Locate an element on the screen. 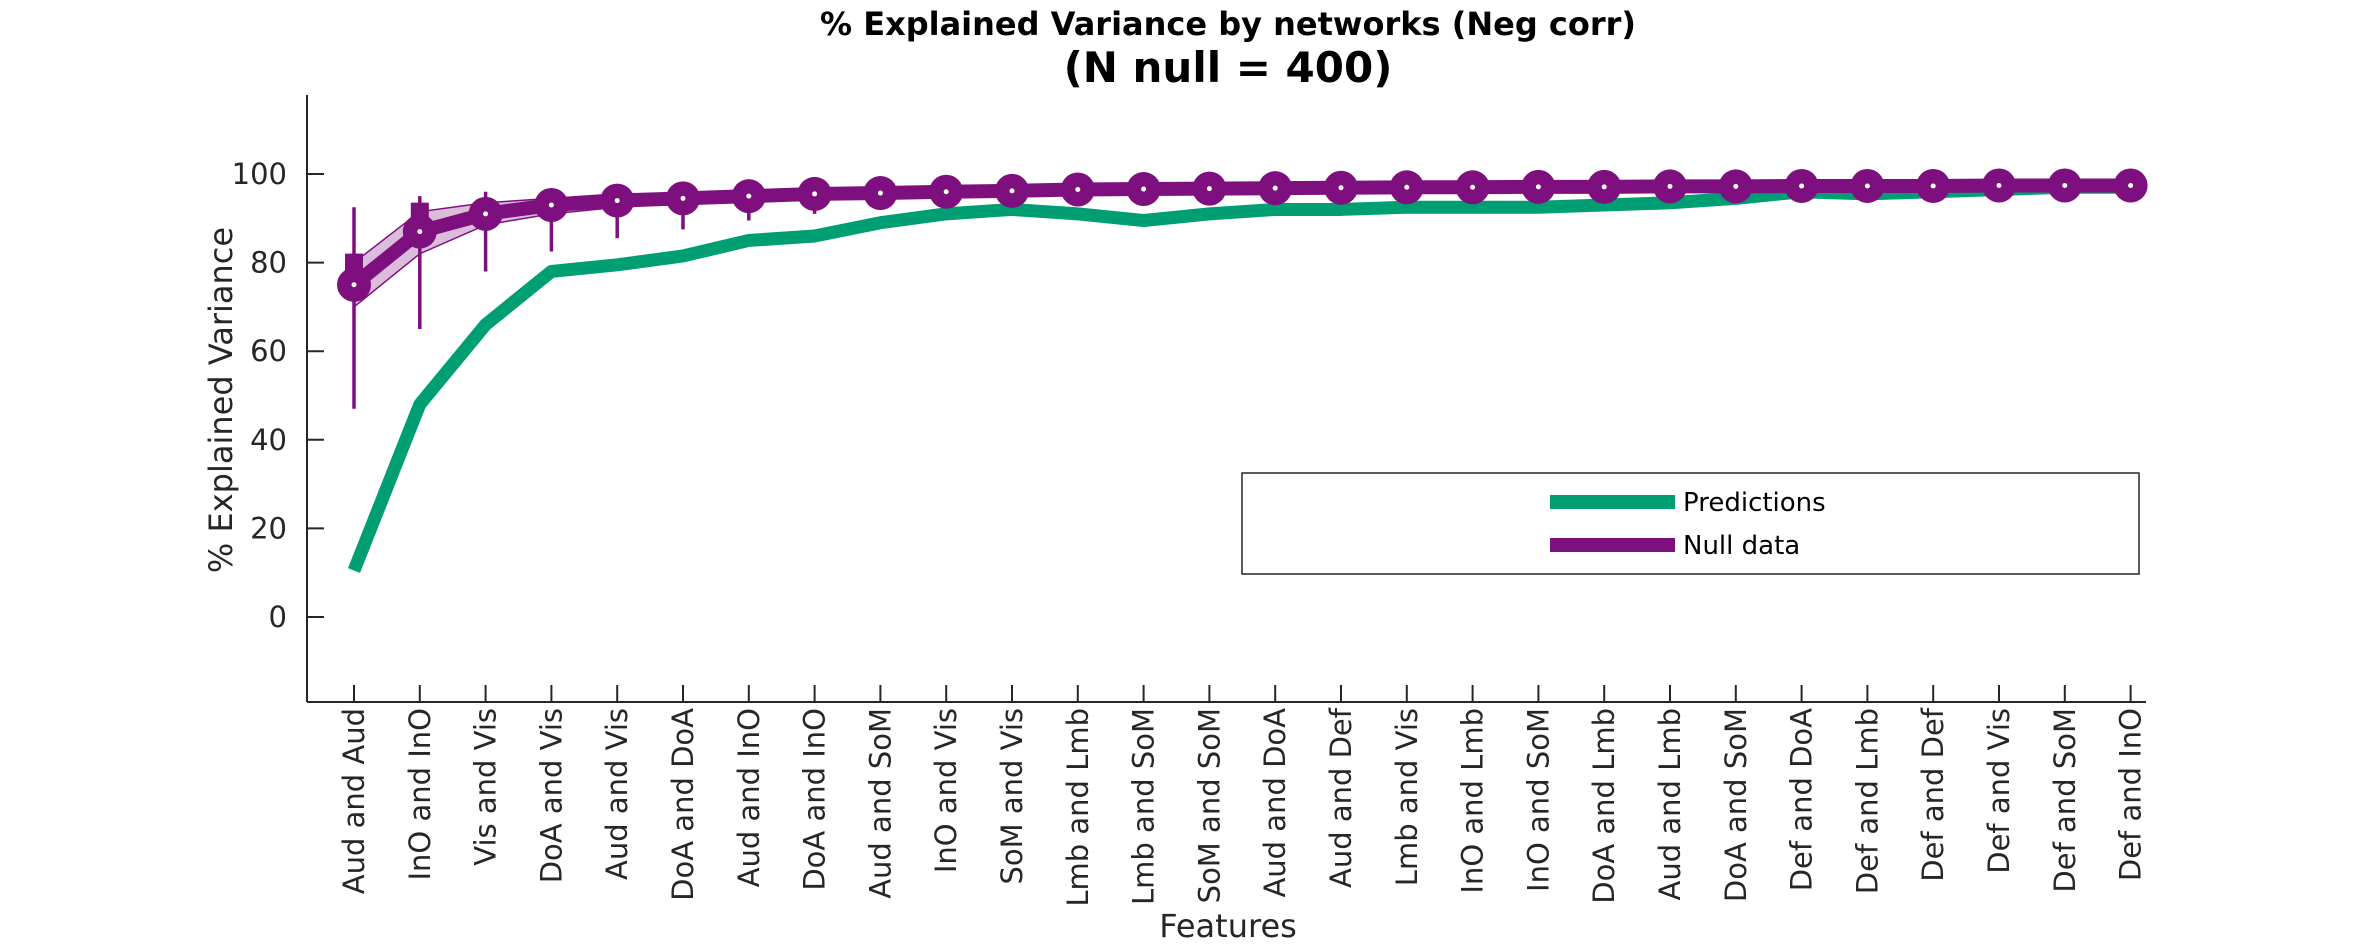 The width and height of the screenshot is (2362, 945). x-tick-label: Aud and Def is located at coordinates (1341, 797).